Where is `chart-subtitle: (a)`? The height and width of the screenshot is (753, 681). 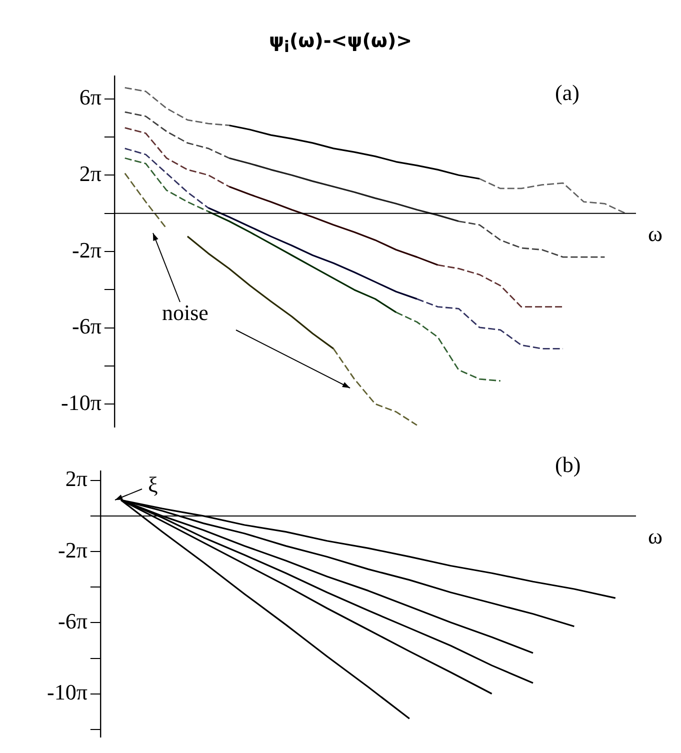
chart-subtitle: (a) is located at coordinates (567, 93).